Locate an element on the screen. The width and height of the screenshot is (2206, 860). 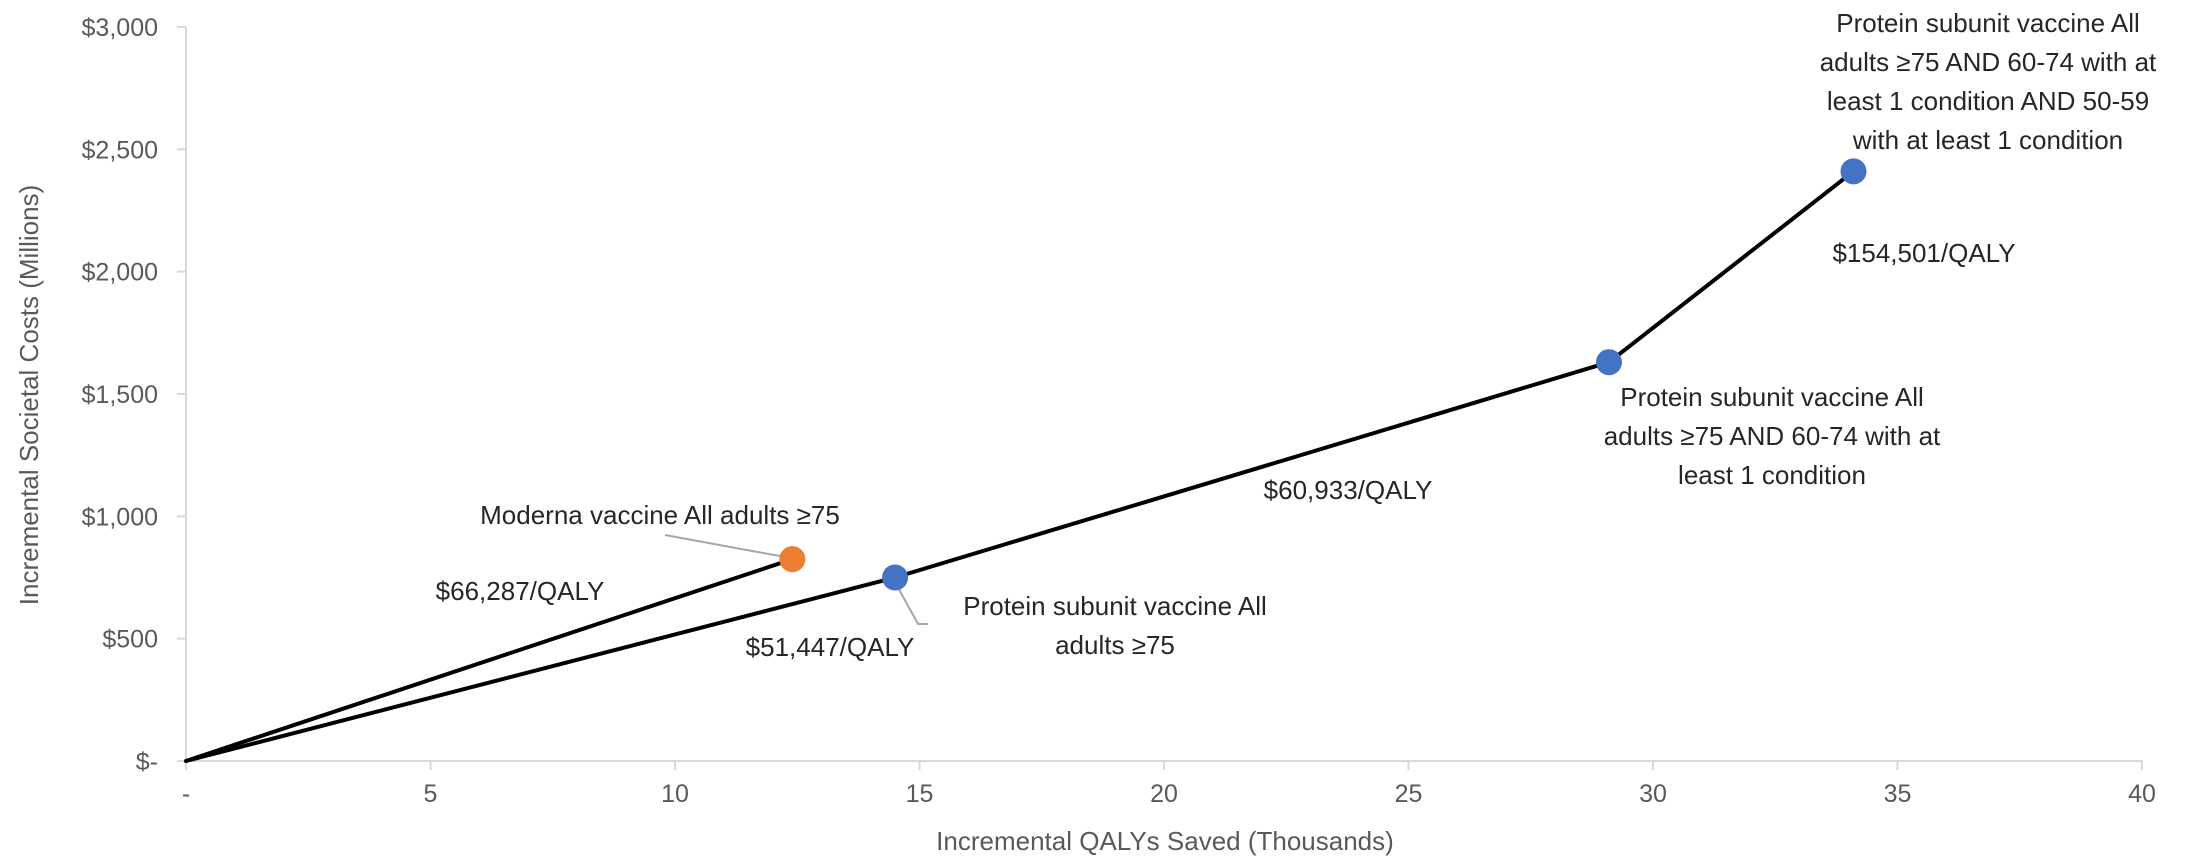
point-label-line: Moderna vaccine All adults ≥75 is located at coordinates (660, 515).